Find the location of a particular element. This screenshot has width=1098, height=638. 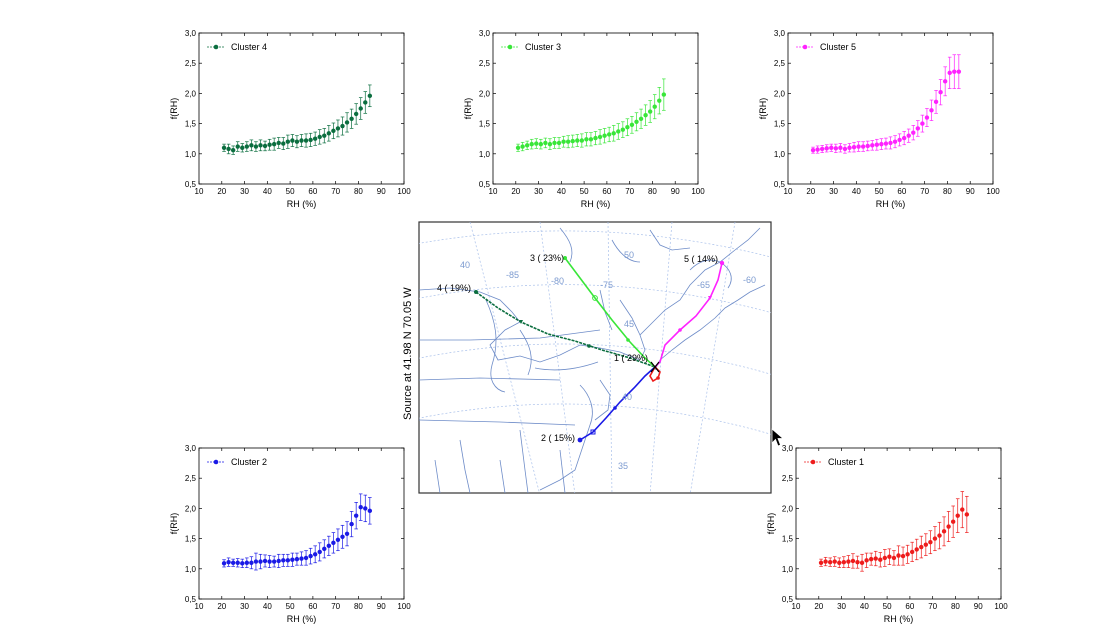

x-axis-title: RH (%) is located at coordinates (891, 204).